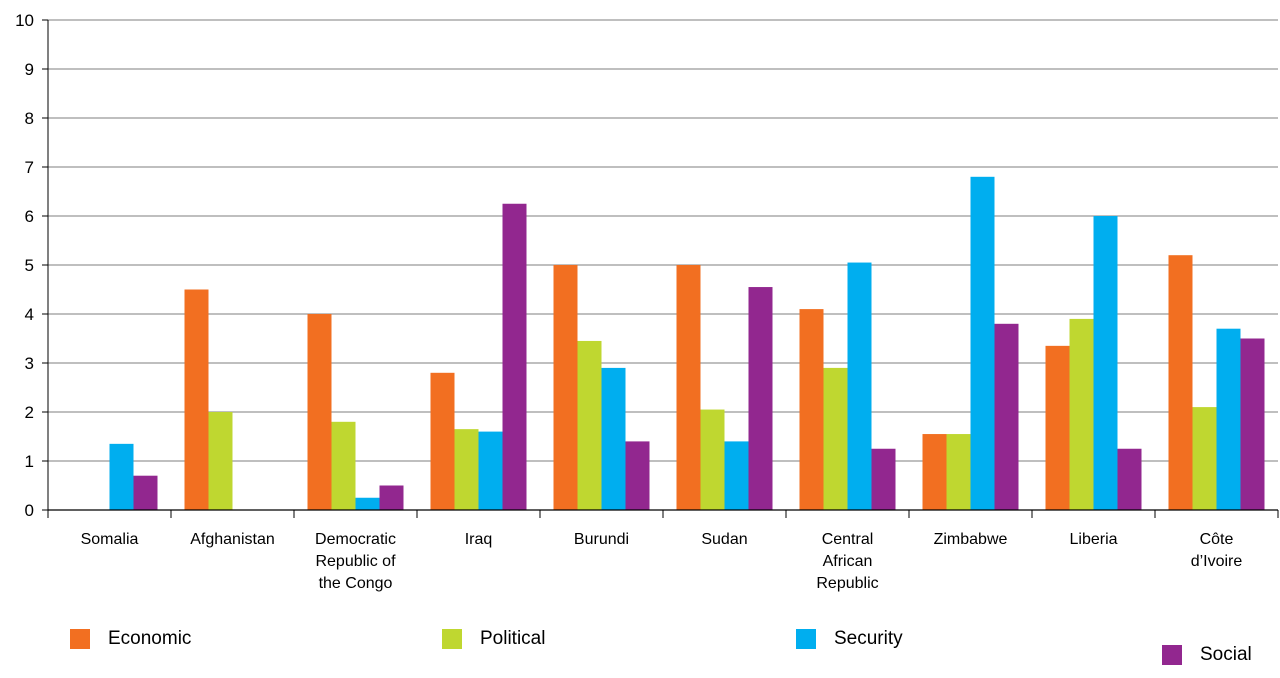 The height and width of the screenshot is (678, 1280). Describe the element at coordinates (29, 216) in the screenshot. I see `y-tick-label: 6` at that location.